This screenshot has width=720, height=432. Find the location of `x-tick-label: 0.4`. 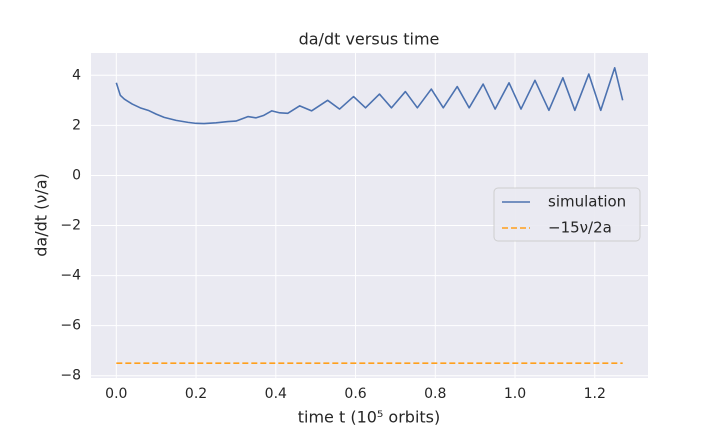

x-tick-label: 0.4 is located at coordinates (276, 394).